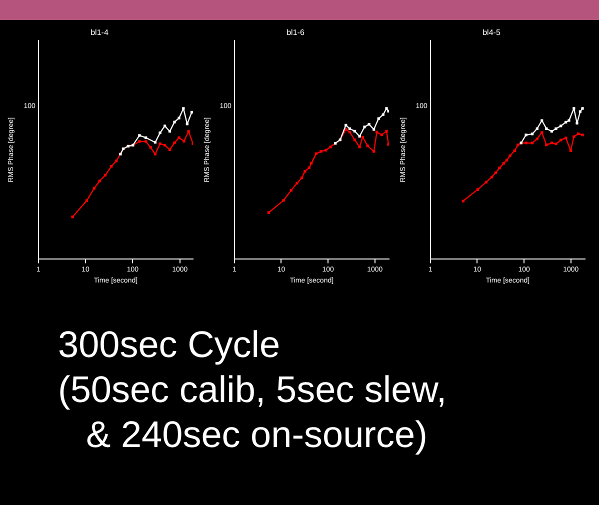  Describe the element at coordinates (170, 345) in the screenshot. I see `text: 300sec Cycle` at that location.